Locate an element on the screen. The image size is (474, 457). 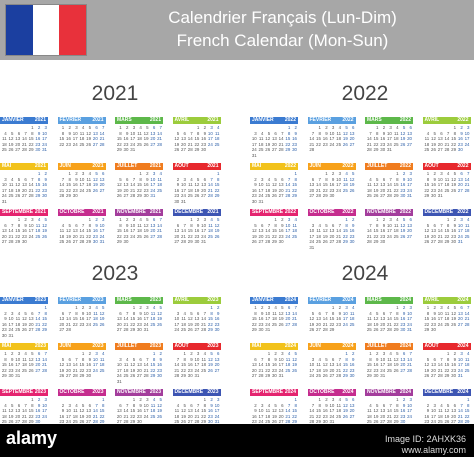
day-cell: 23 is located at coordinates (383, 144).